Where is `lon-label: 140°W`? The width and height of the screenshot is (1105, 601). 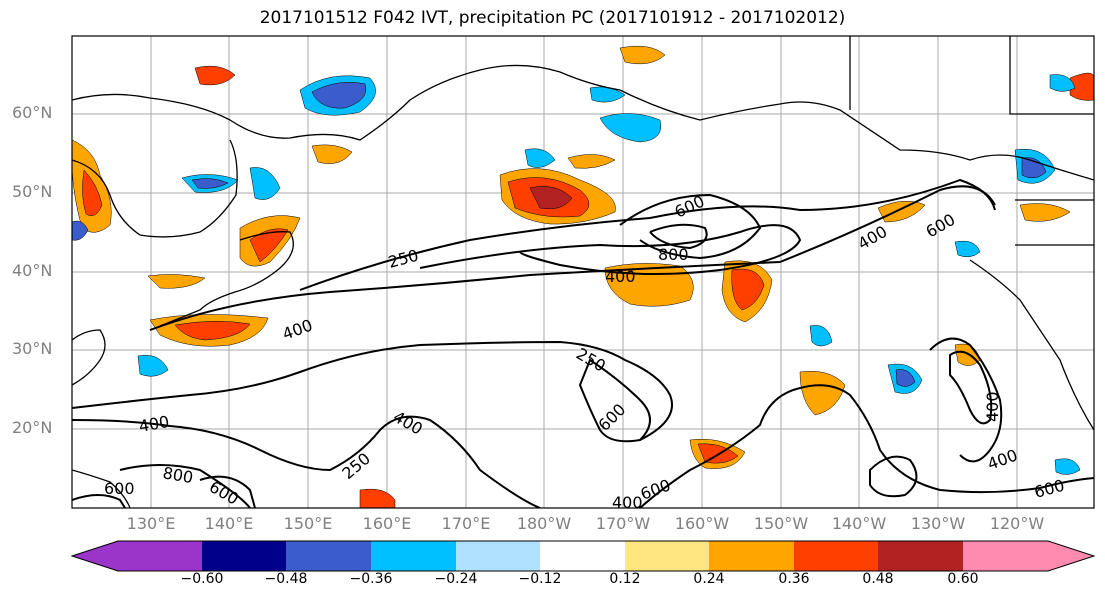
lon-label: 140°W is located at coordinates (859, 523).